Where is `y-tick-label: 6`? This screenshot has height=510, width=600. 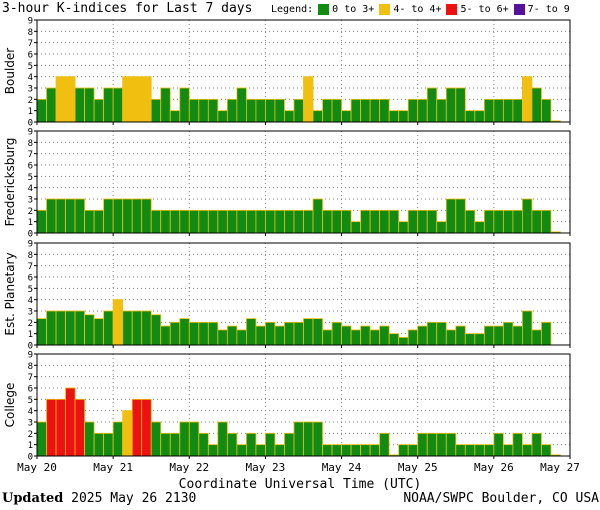
y-tick-label: 6 is located at coordinates (30, 167).